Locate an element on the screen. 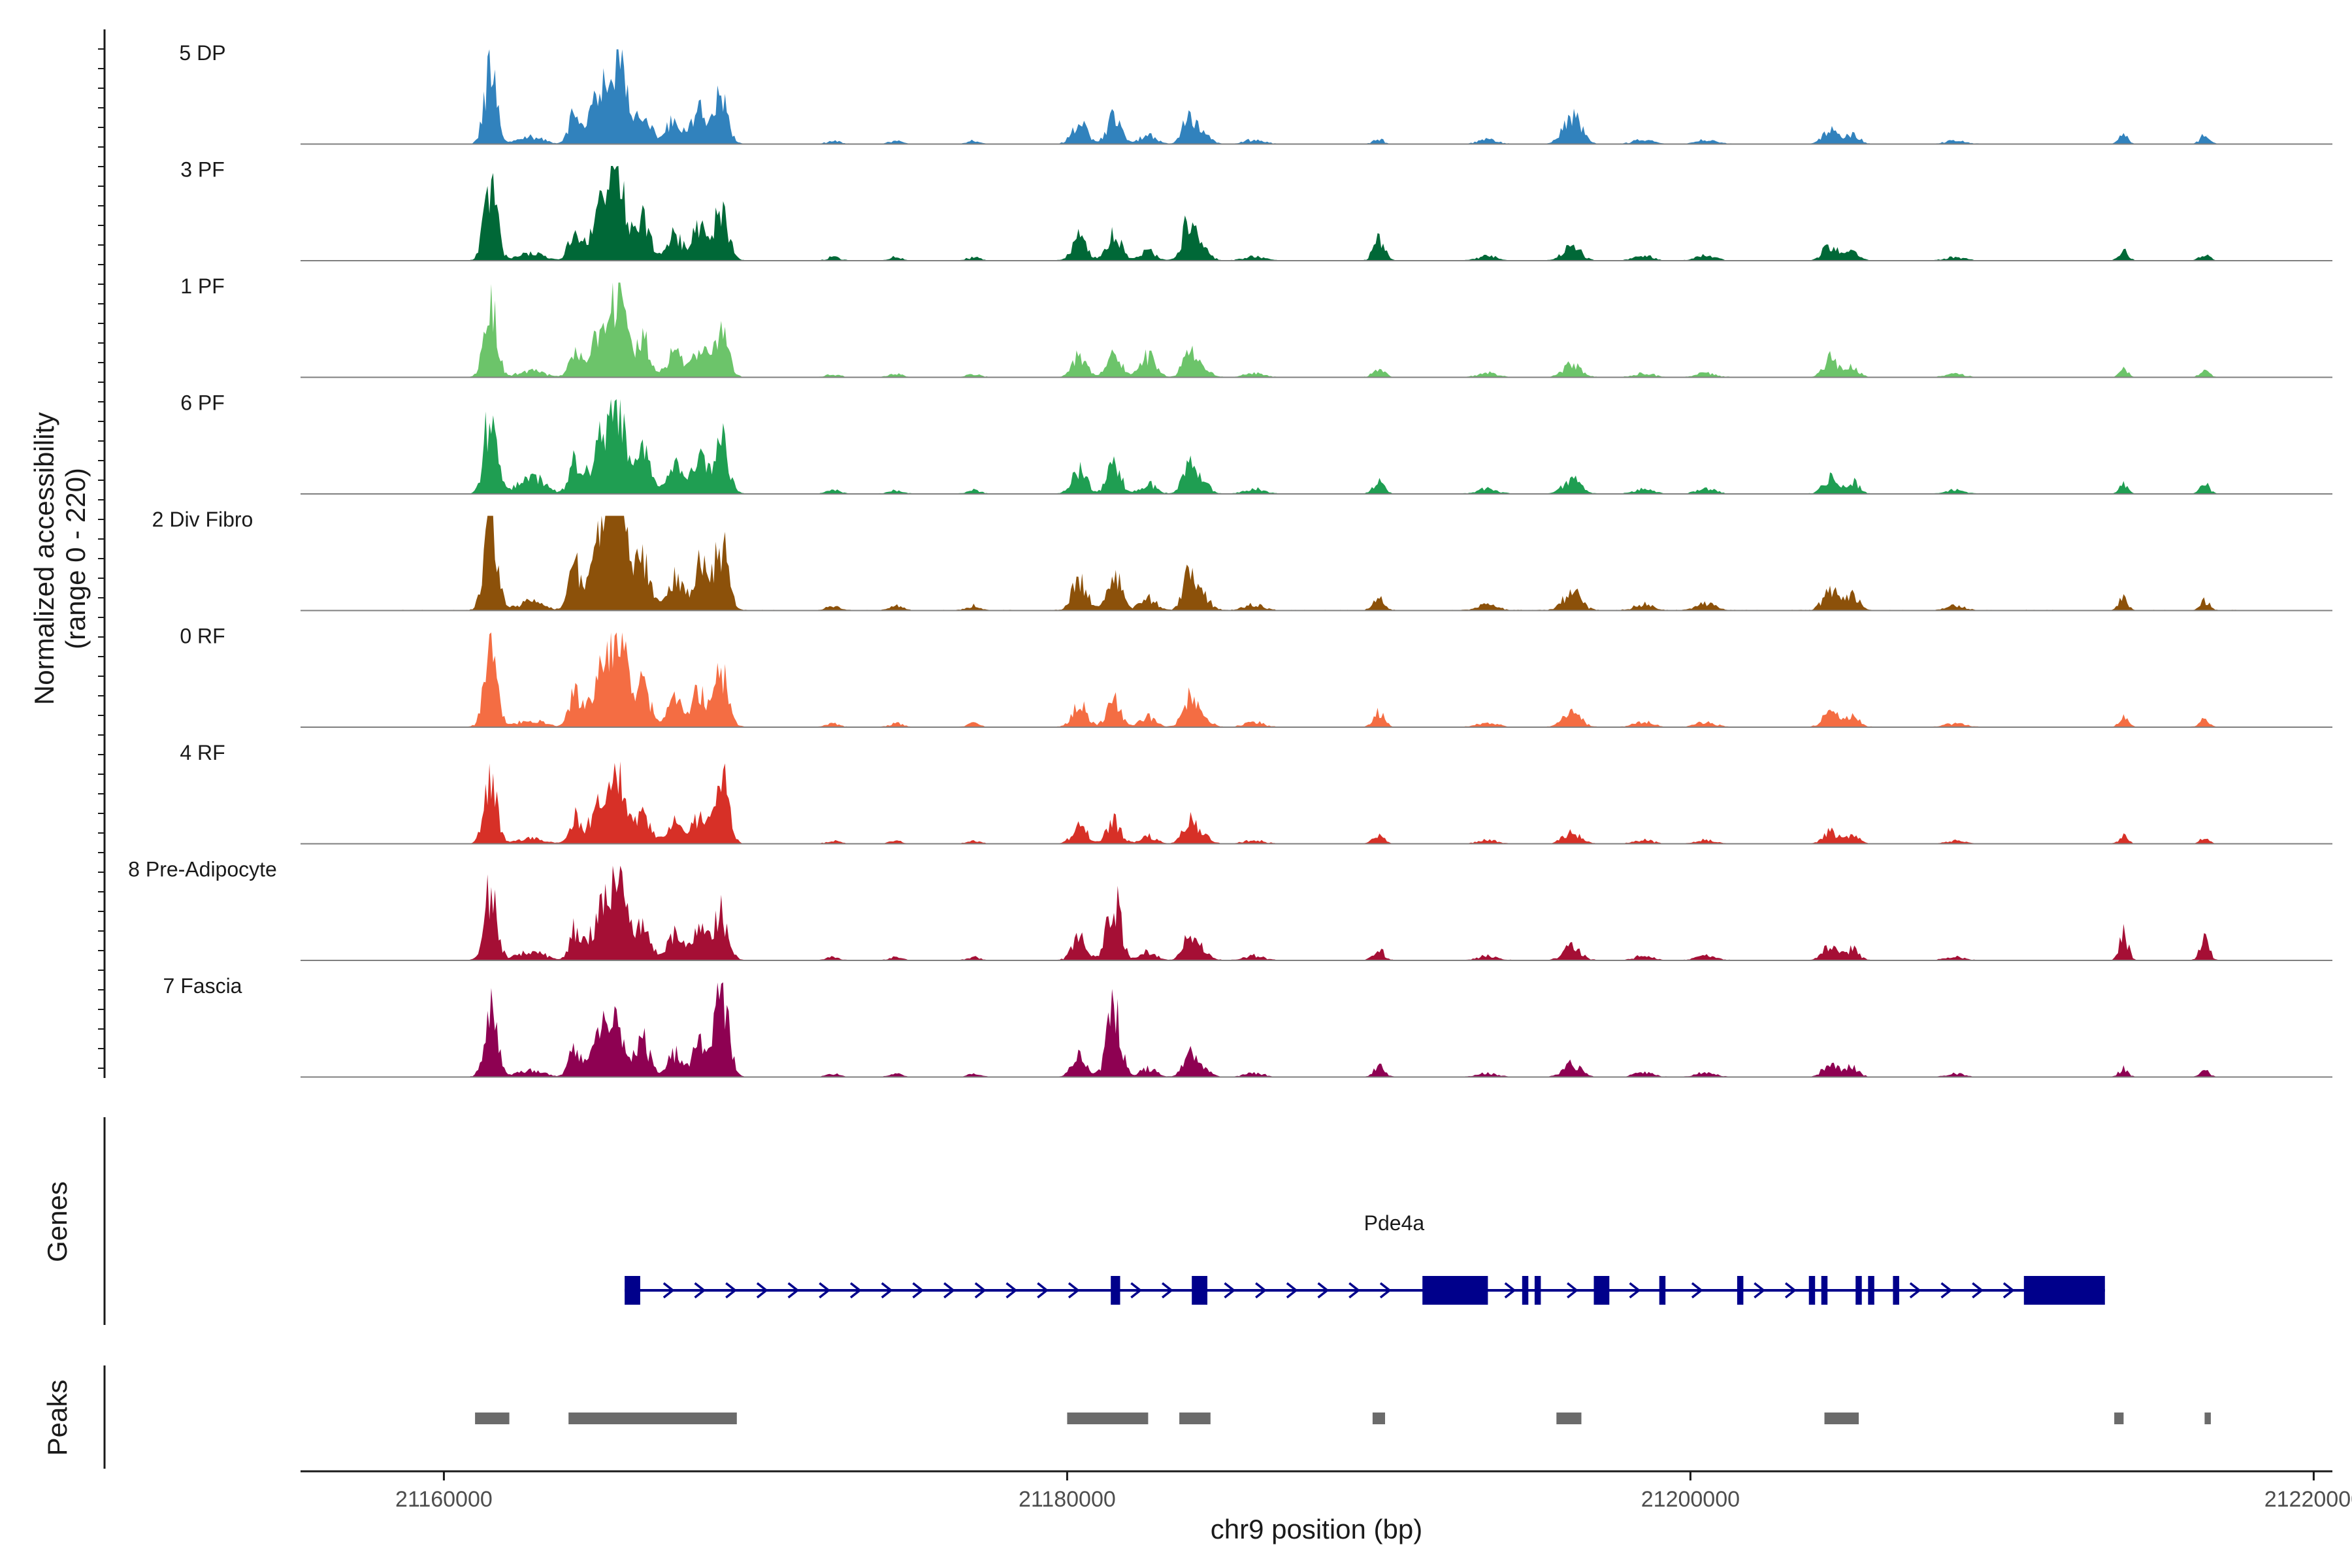 Image resolution: width=2352 pixels, height=1568 pixels. peak-track is located at coordinates (1343, 1418).